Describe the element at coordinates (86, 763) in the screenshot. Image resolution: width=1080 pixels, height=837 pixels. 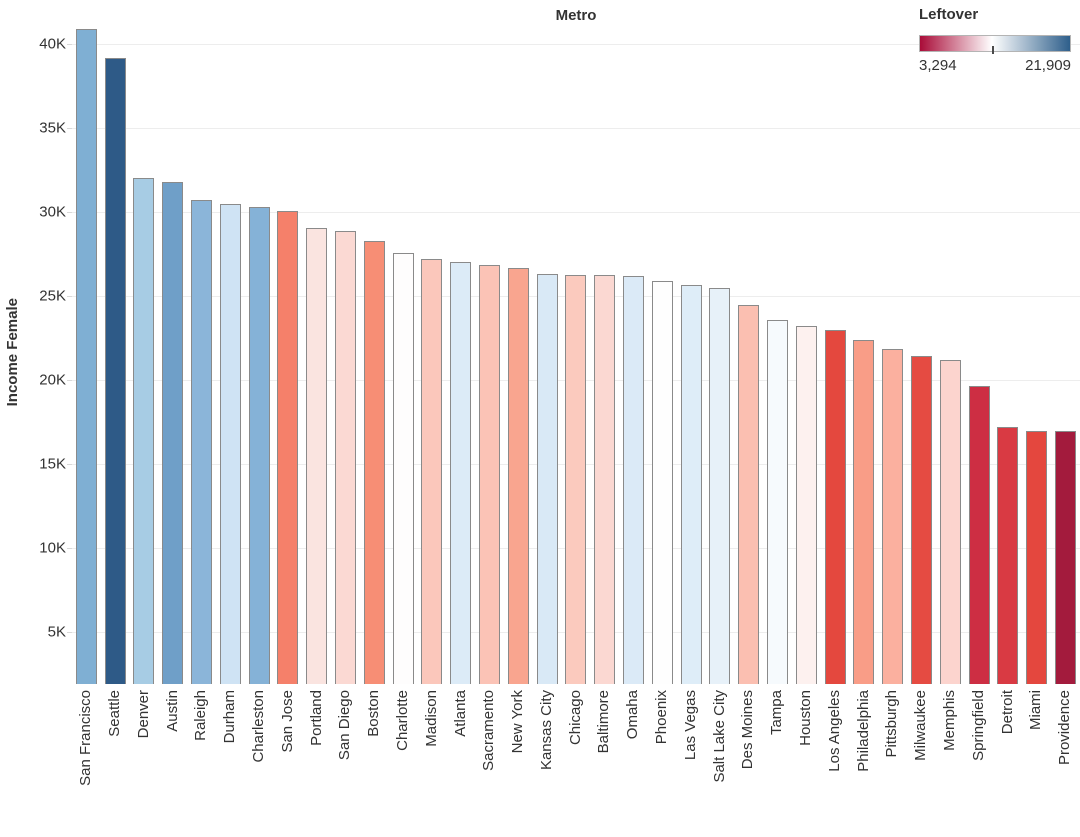
I see `x-label-slot-san-francisco: San Francisco` at that location.